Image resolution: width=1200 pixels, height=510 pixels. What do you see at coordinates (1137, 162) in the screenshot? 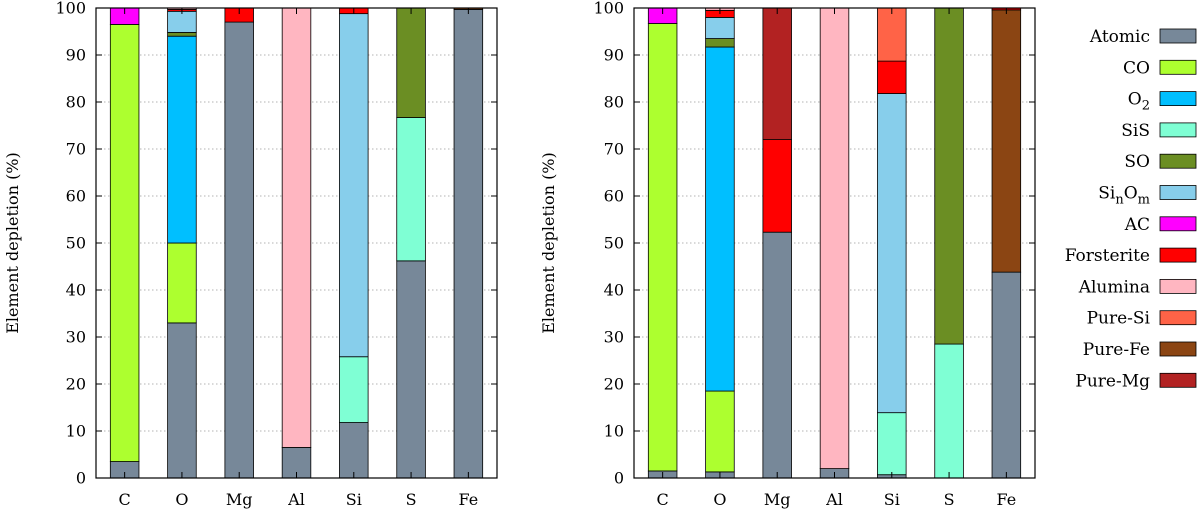
I see `legend-label: SO` at bounding box center [1137, 162].